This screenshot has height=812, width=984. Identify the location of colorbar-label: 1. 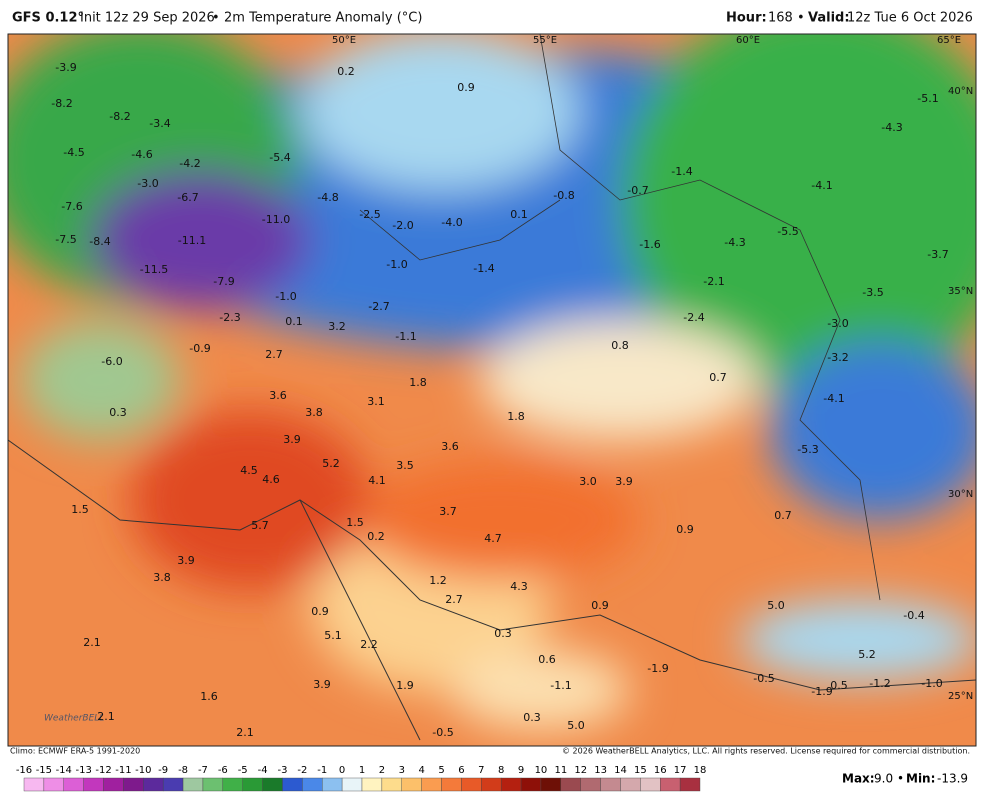
(362, 770).